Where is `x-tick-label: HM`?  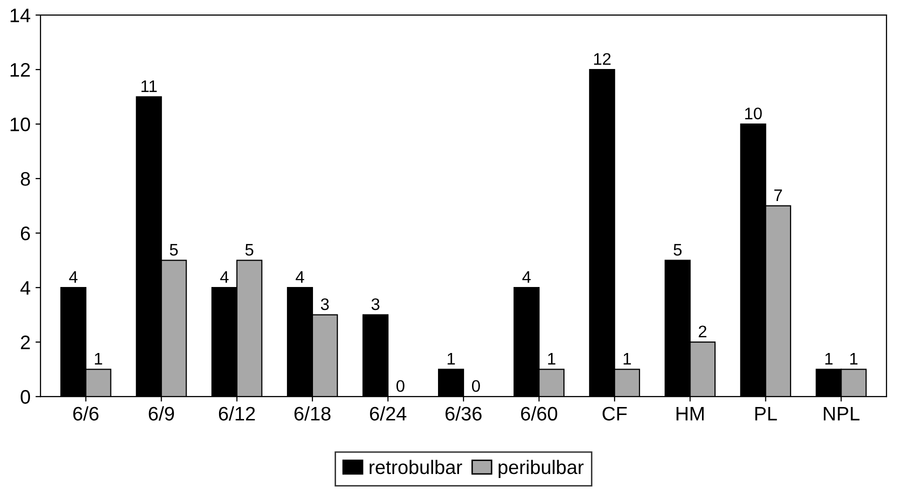 x-tick-label: HM is located at coordinates (690, 413).